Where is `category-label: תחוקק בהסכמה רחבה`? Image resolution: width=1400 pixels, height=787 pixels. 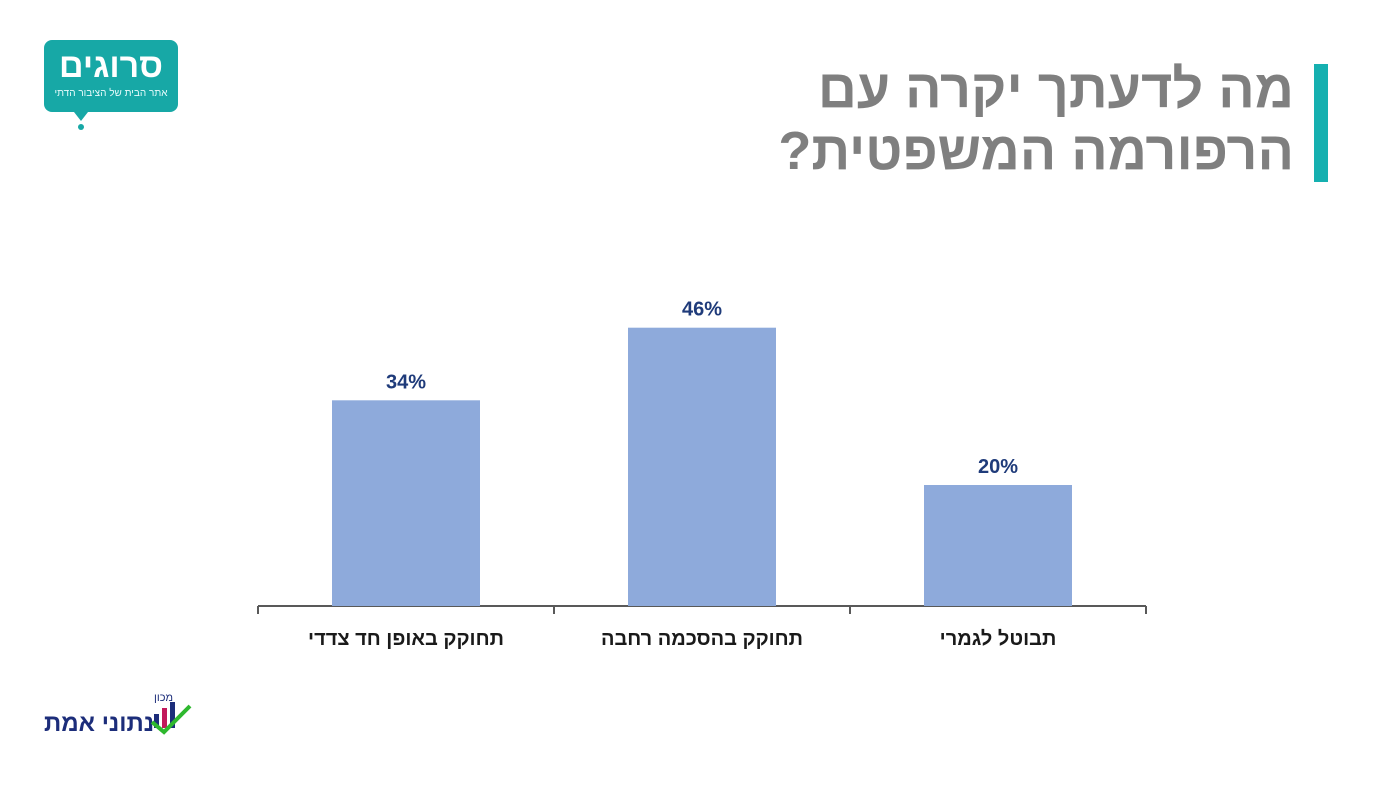 category-label: תחוקק בהסכמה רחבה is located at coordinates (702, 639).